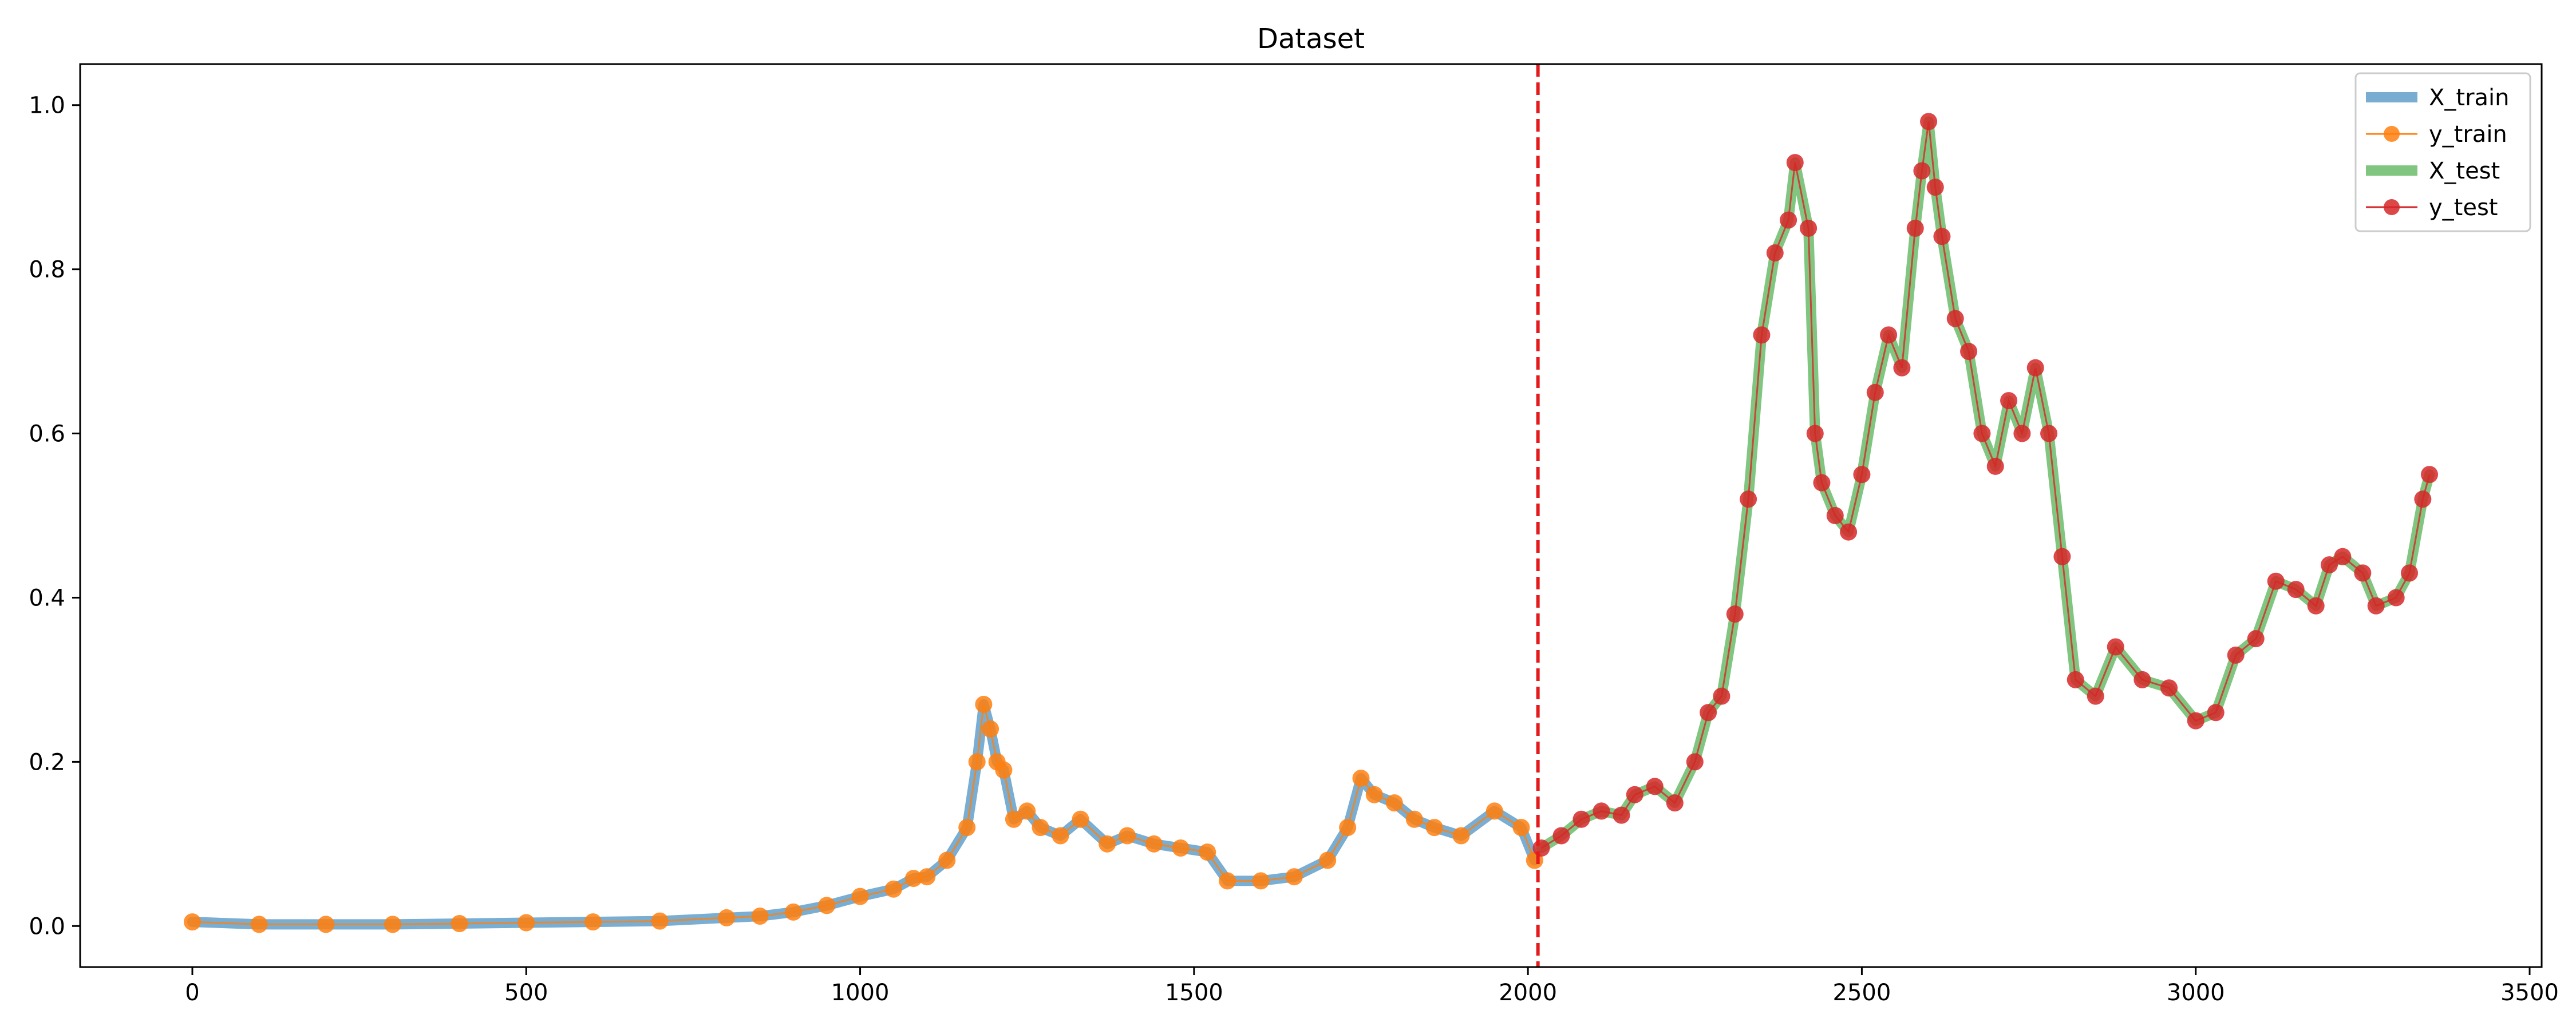  Describe the element at coordinates (2442, 152) in the screenshot. I see `legend-box` at that location.